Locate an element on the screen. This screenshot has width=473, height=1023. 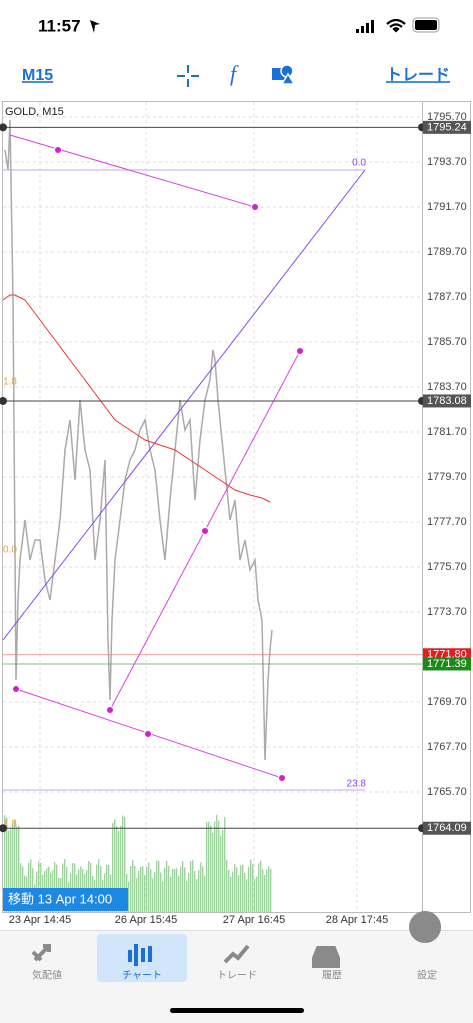
moving-average is located at coordinates (136, 398).